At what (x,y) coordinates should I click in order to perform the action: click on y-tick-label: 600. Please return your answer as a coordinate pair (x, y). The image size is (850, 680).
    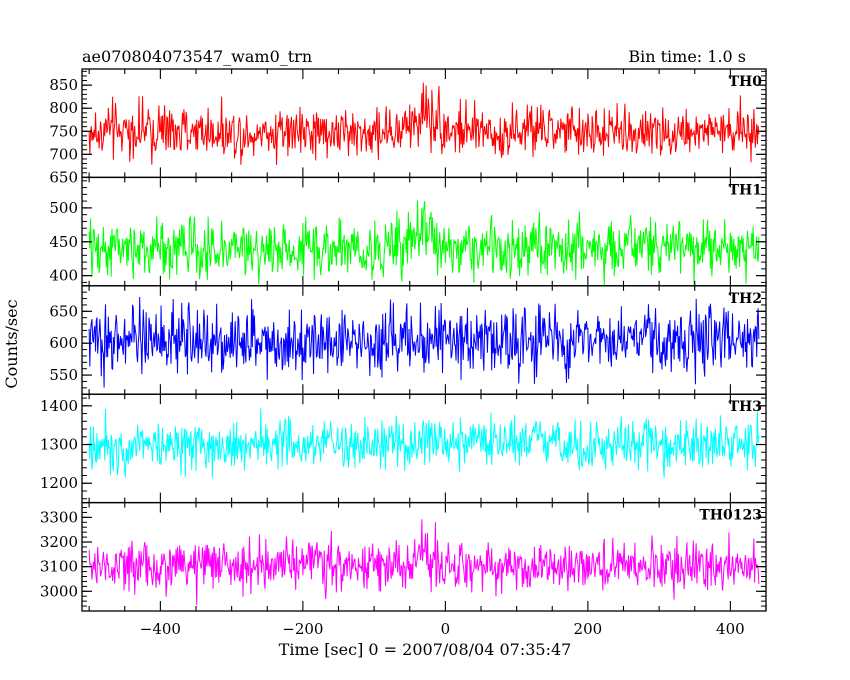
    Looking at the image, I should click on (63, 343).